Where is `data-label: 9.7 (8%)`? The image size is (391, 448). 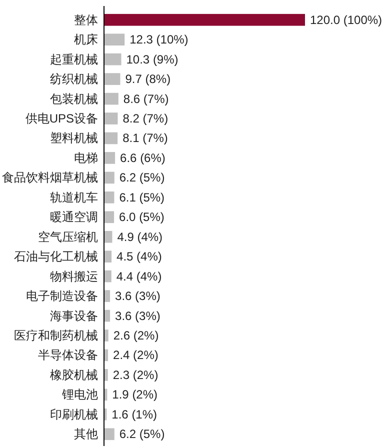
data-label: 9.7 (8%) is located at coordinates (148, 79).